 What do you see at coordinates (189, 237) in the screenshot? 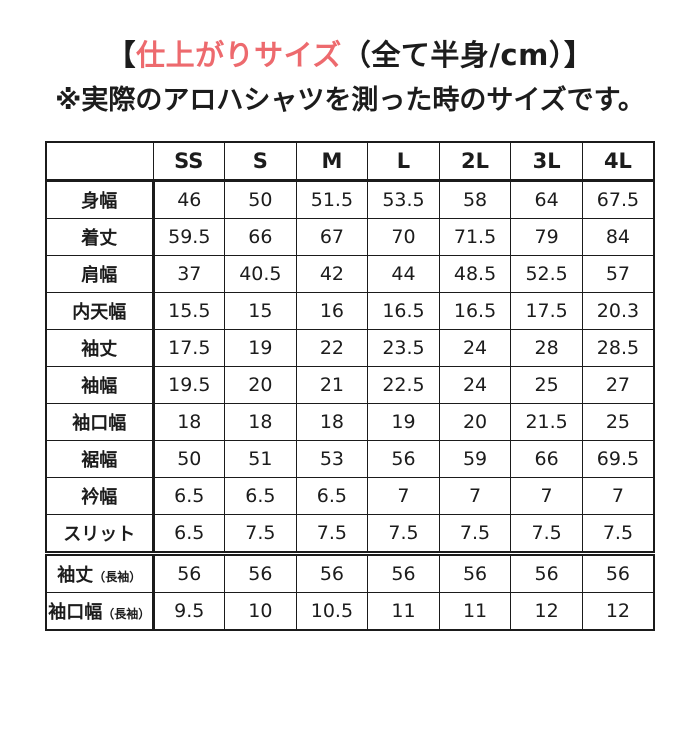
I see `size-value-cell: 59.5` at bounding box center [189, 237].